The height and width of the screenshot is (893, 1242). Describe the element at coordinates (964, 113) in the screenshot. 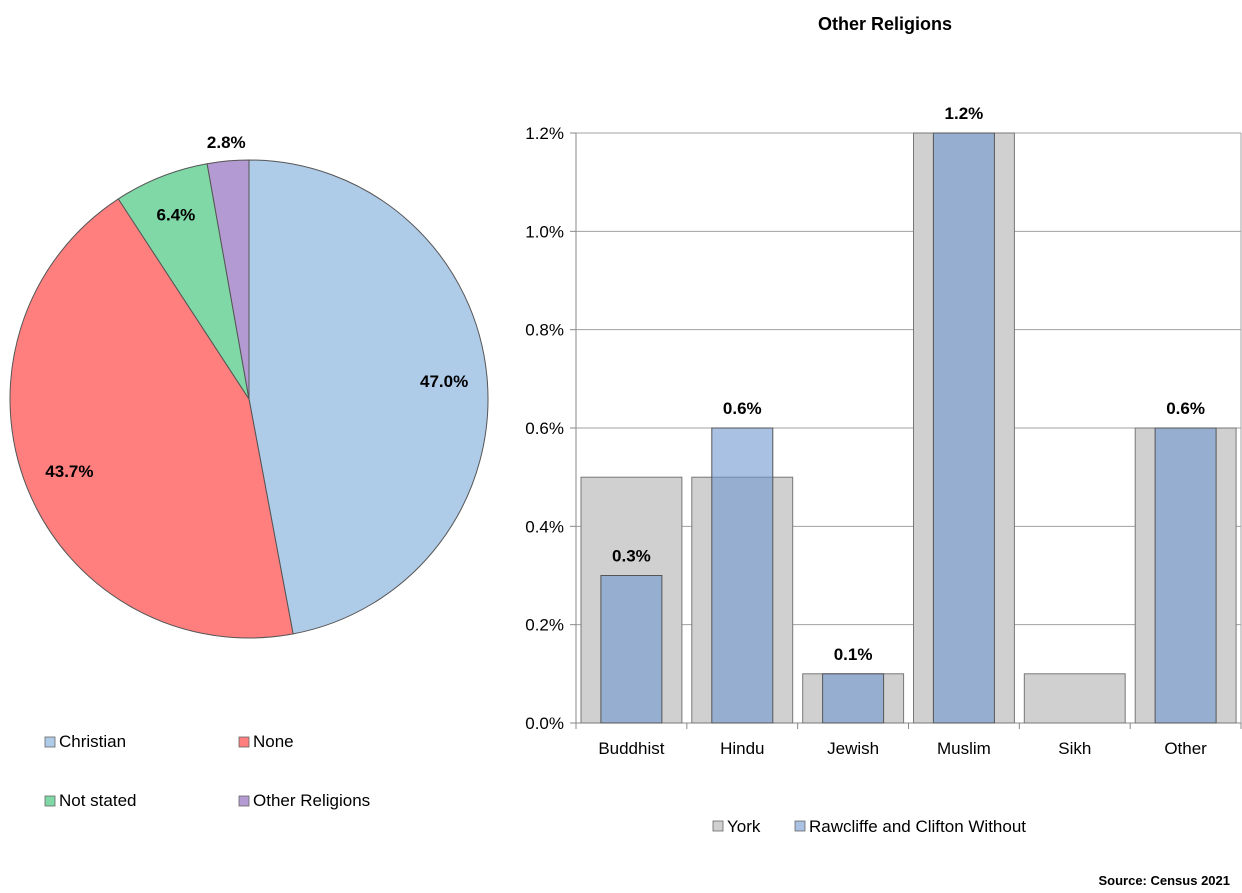

I see `data-label-muslim: 1.2%` at that location.